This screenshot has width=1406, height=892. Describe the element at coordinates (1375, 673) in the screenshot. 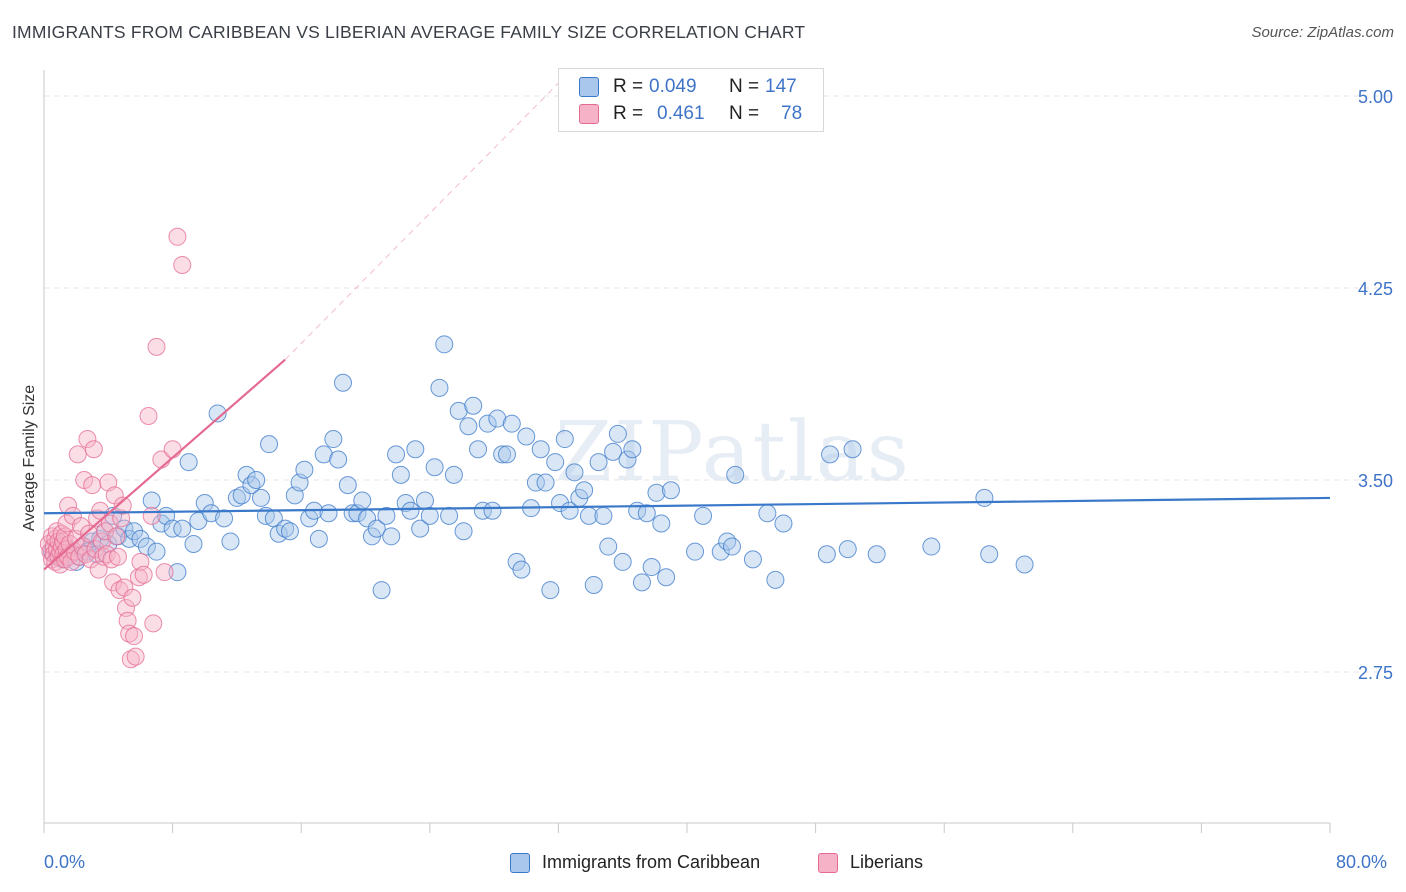

I see `y-tick-label: 2.75` at that location.